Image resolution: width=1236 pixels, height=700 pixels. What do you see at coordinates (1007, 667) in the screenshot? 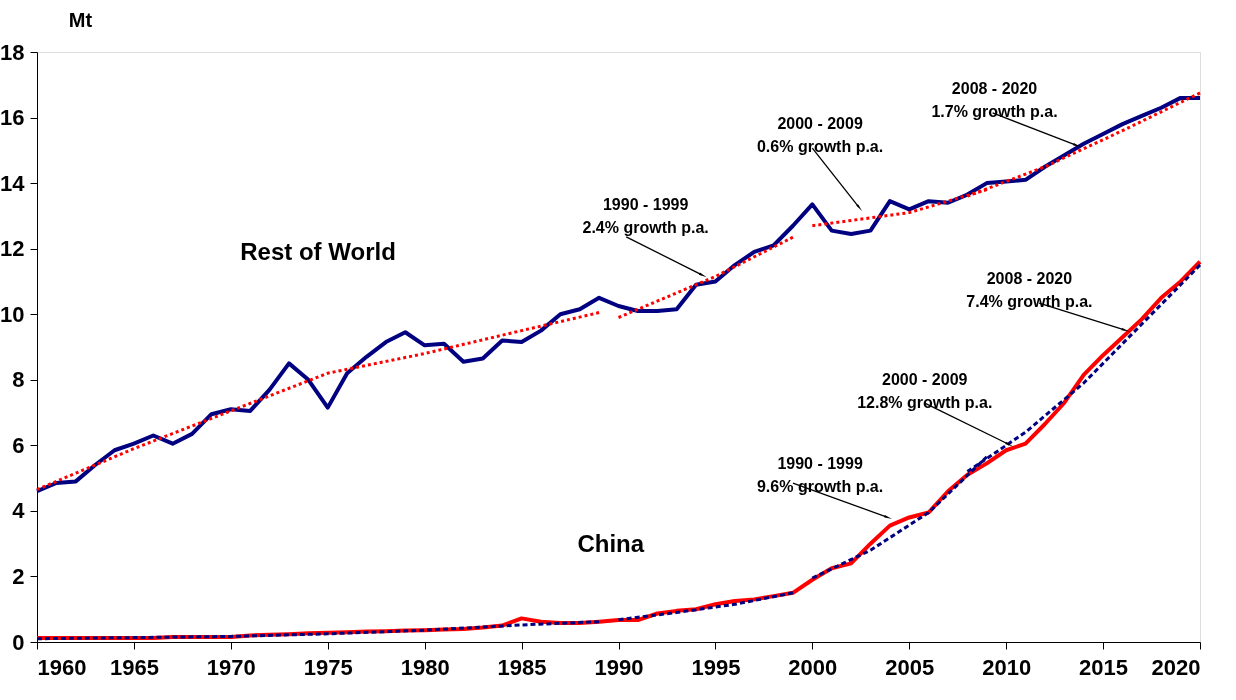
I see `x-tick-label: 2010` at bounding box center [1007, 667].